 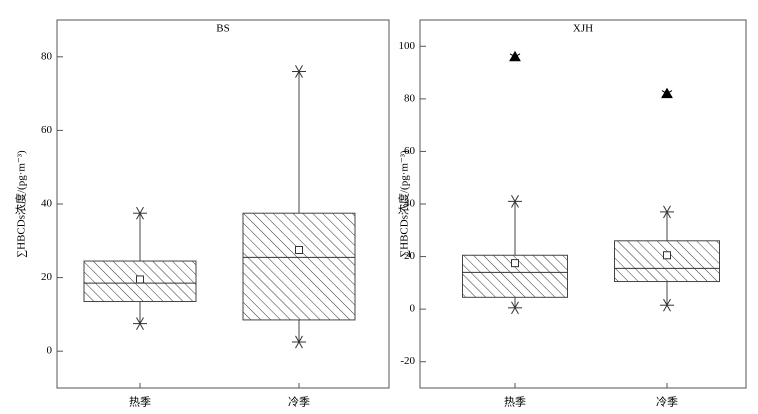 What do you see at coordinates (583, 29) in the screenshot?
I see `chart-title: XJH` at bounding box center [583, 29].